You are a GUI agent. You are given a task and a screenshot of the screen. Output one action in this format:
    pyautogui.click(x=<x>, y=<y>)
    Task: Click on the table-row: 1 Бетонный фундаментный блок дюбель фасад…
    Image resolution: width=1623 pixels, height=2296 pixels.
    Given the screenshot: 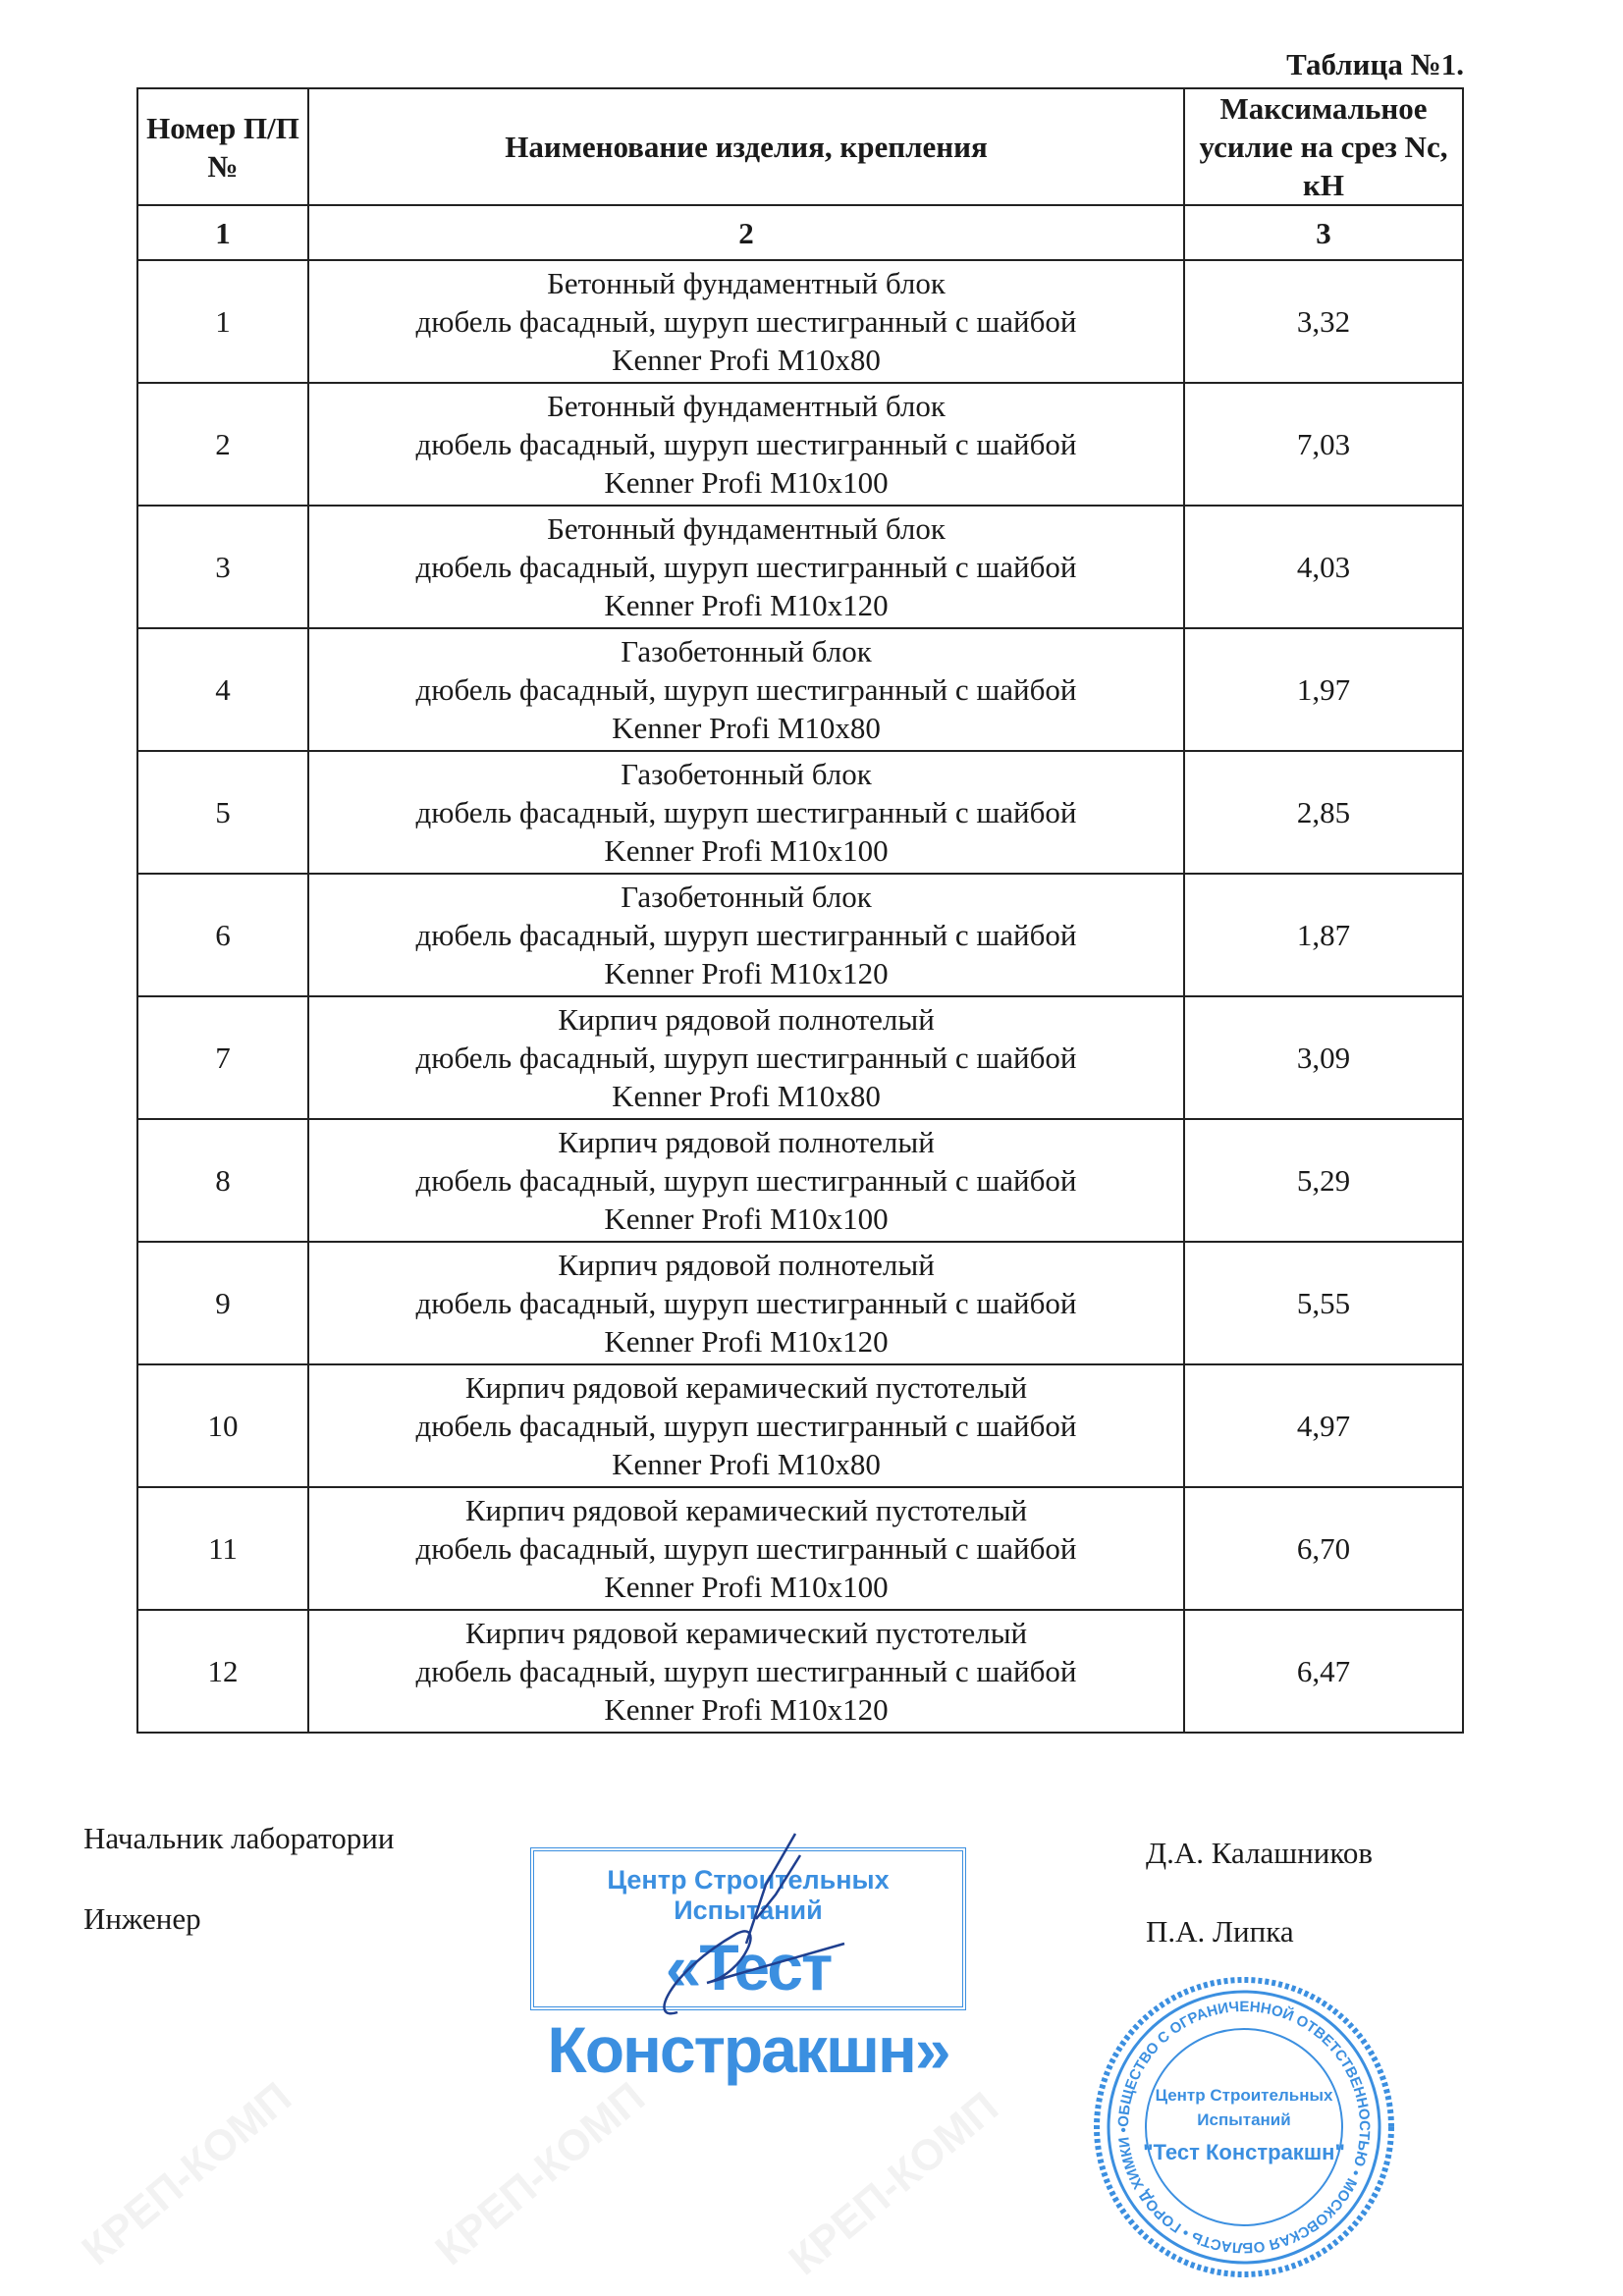 What is the action you would take?
    pyautogui.click(x=800, y=321)
    